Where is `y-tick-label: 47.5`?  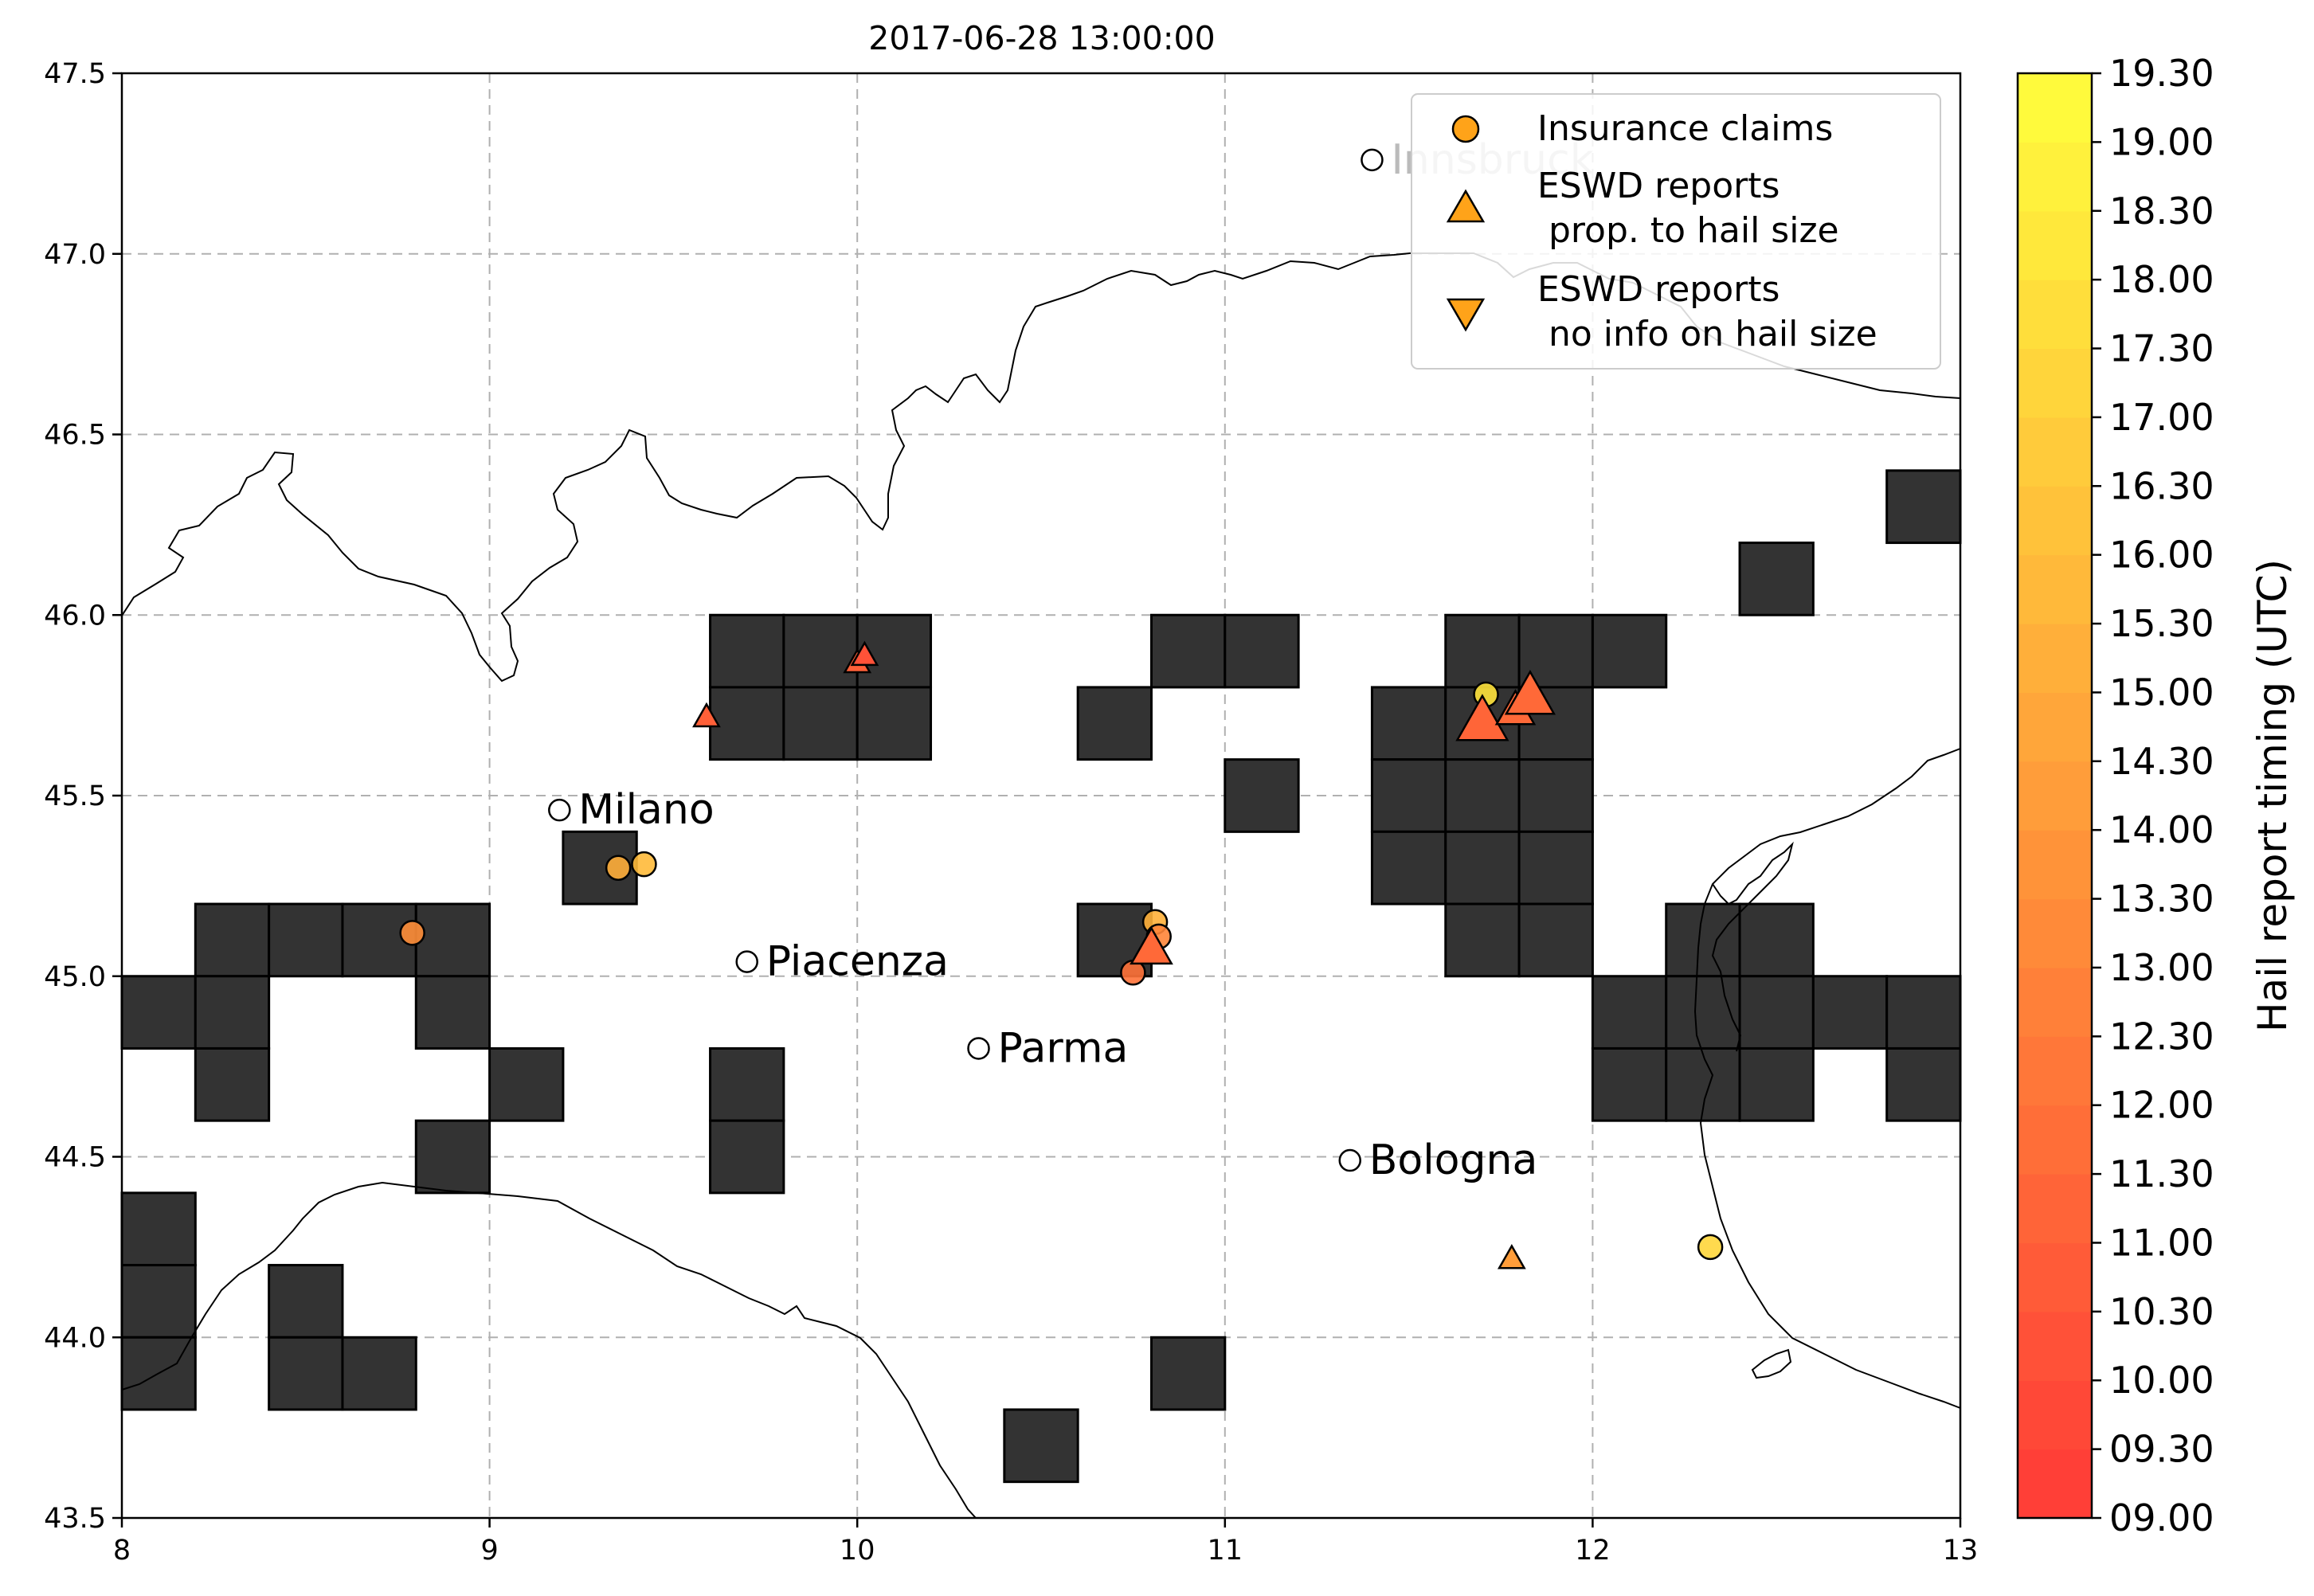 y-tick-label: 47.5 is located at coordinates (75, 74).